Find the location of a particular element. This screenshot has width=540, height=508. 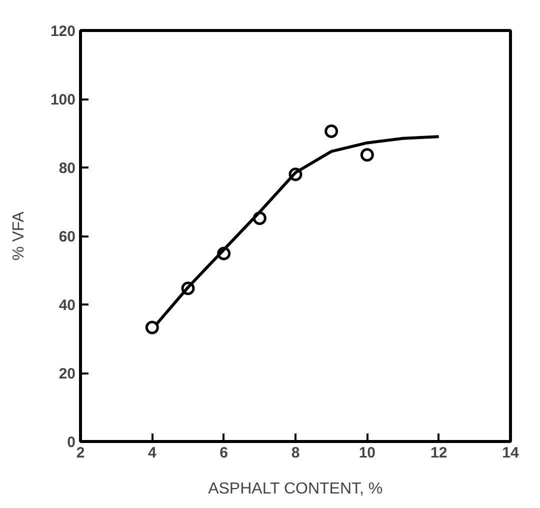

x-tick-label: 6 is located at coordinates (224, 453).